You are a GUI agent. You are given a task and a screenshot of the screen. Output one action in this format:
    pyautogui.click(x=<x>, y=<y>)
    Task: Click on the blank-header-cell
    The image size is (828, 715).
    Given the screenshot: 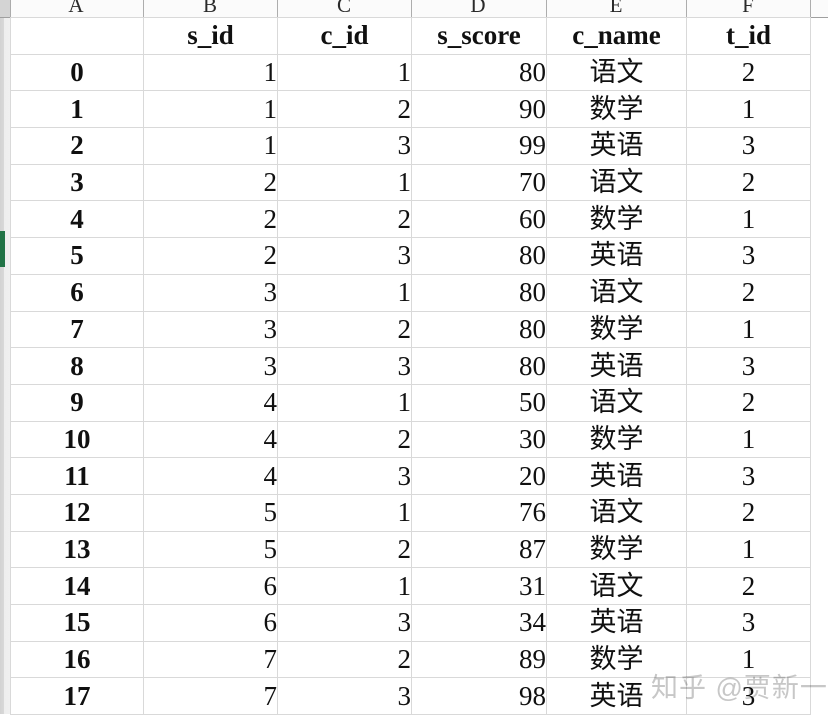 What is the action you would take?
    pyautogui.click(x=77, y=36)
    